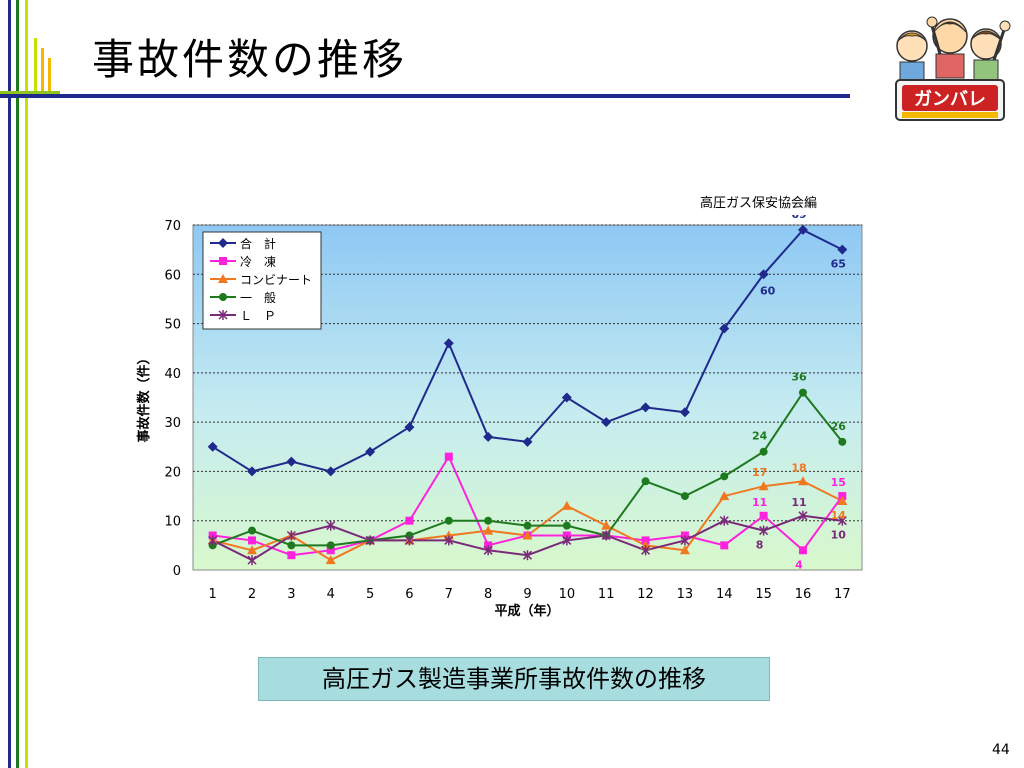 Image resolution: width=1024 pixels, height=768 pixels. Describe the element at coordinates (177, 571) in the screenshot. I see `y-tick-label: 0` at that location.